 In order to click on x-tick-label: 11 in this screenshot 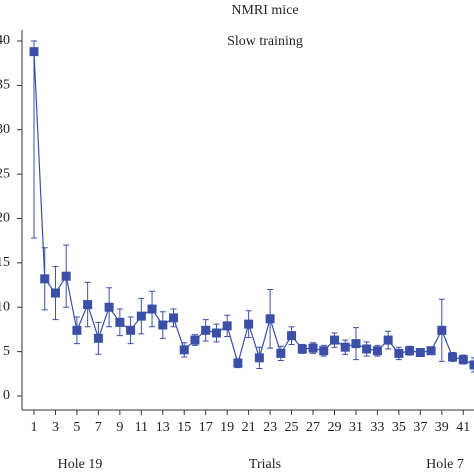, I will do `click(141, 427)`.